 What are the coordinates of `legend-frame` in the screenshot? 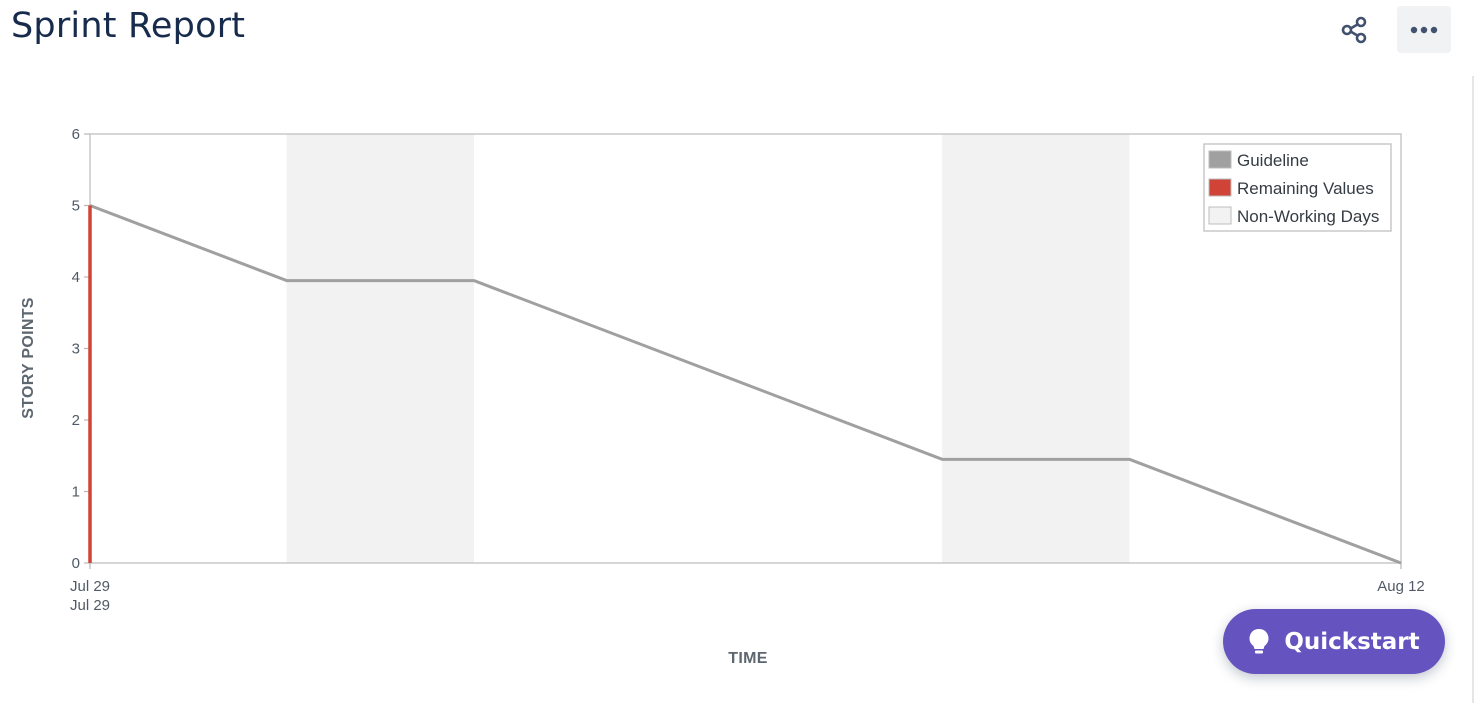 It's located at (1297, 187).